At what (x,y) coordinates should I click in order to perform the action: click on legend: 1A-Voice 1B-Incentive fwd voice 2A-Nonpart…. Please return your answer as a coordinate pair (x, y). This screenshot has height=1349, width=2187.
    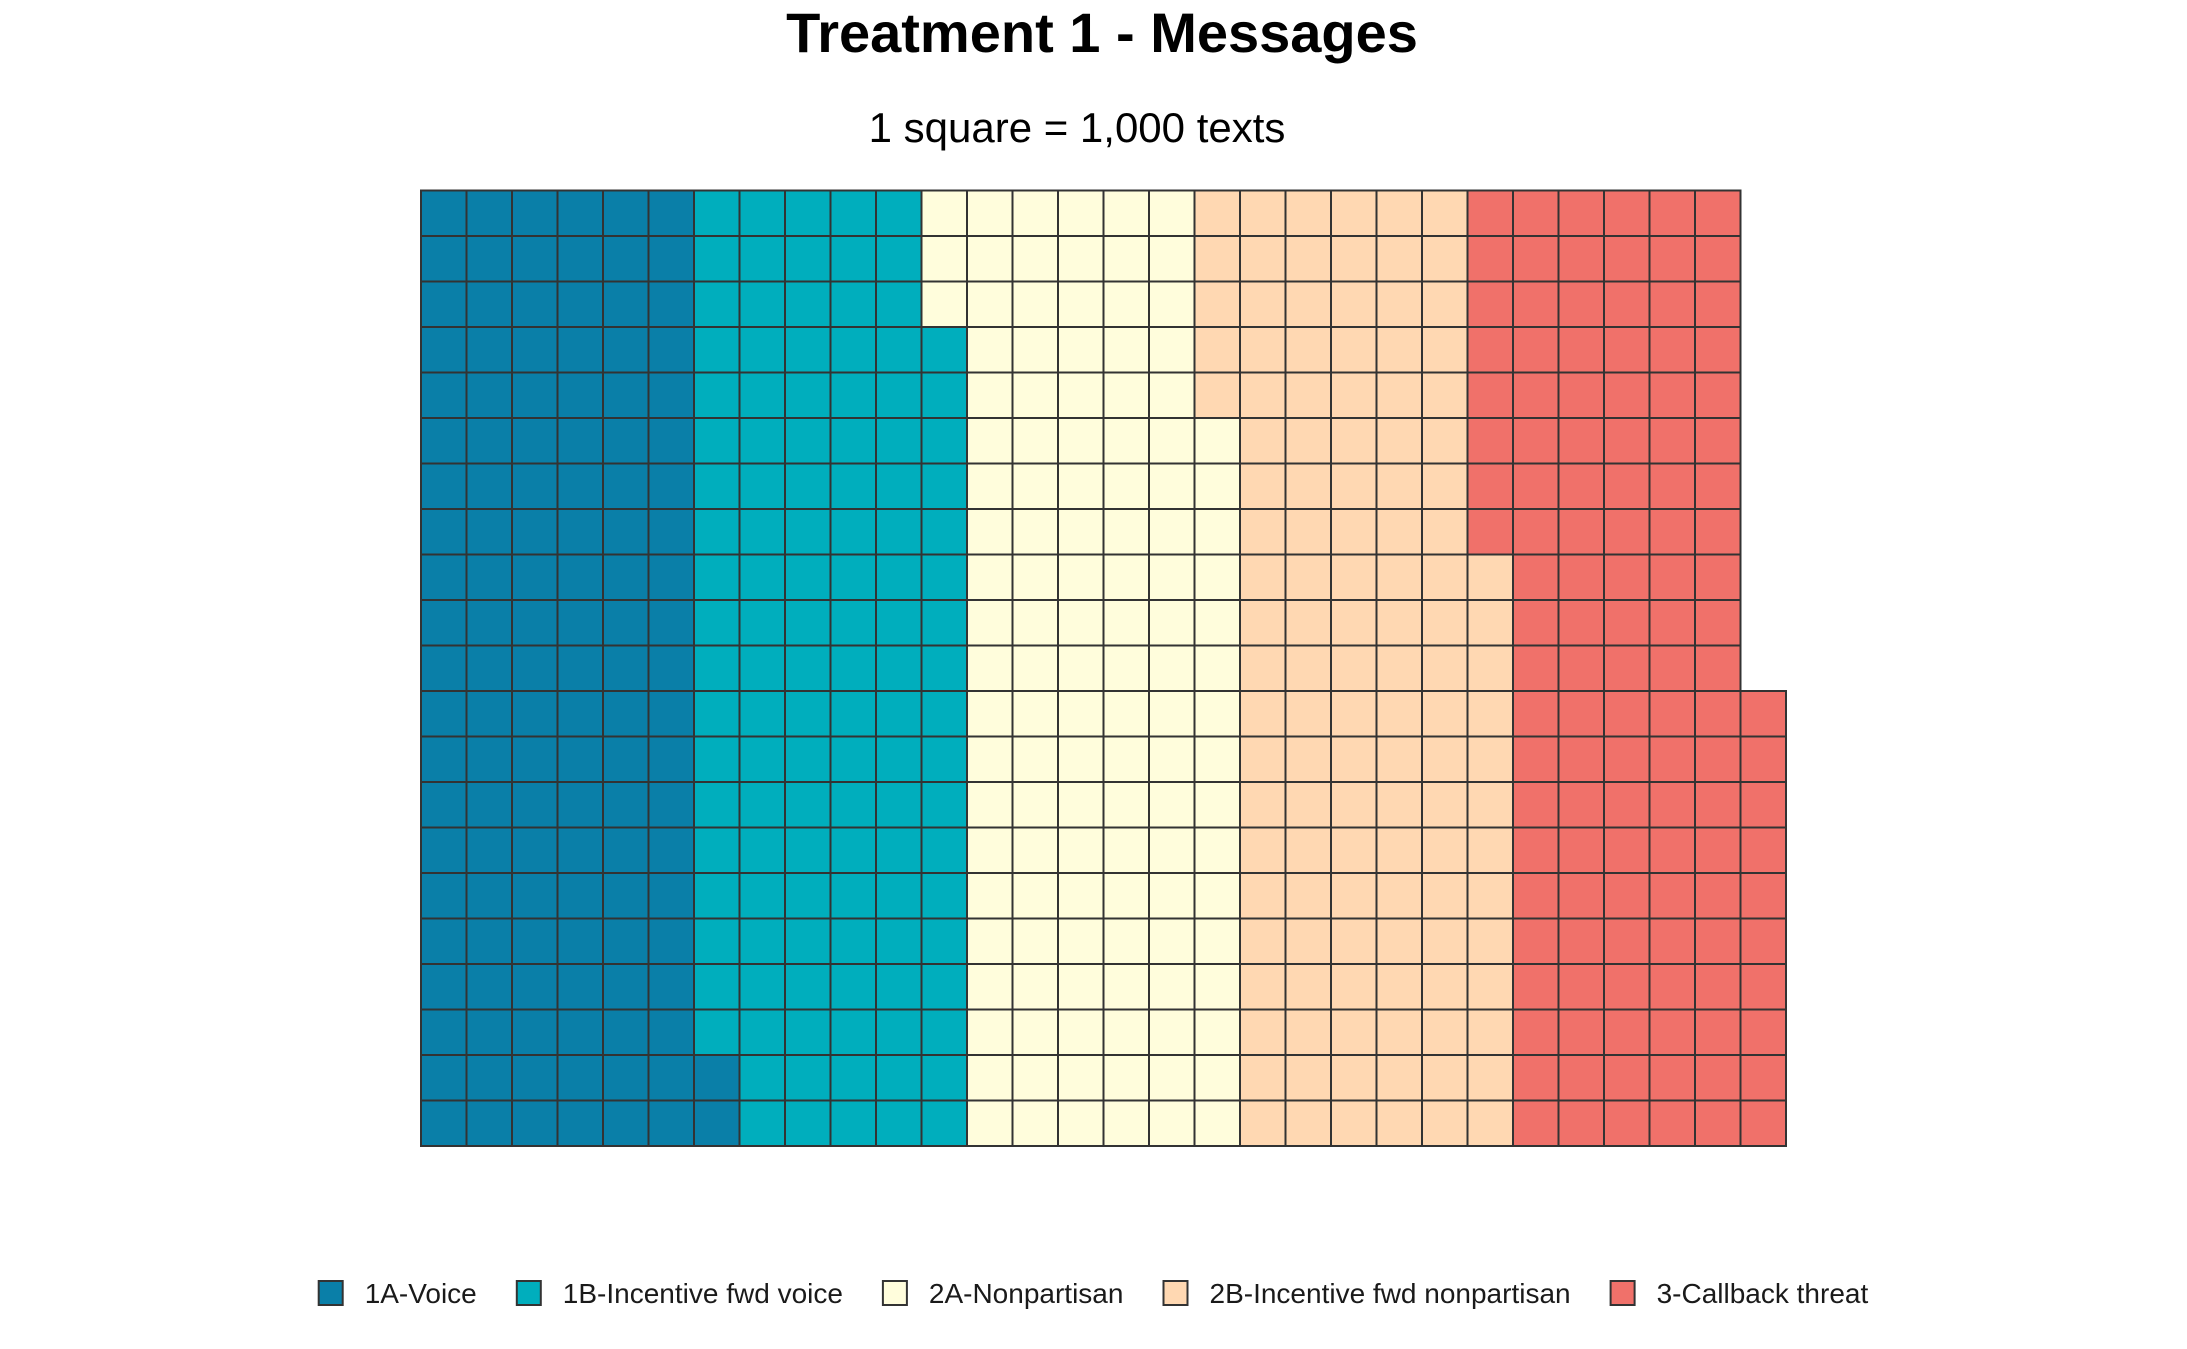
    Looking at the image, I should click on (1093, 1293).